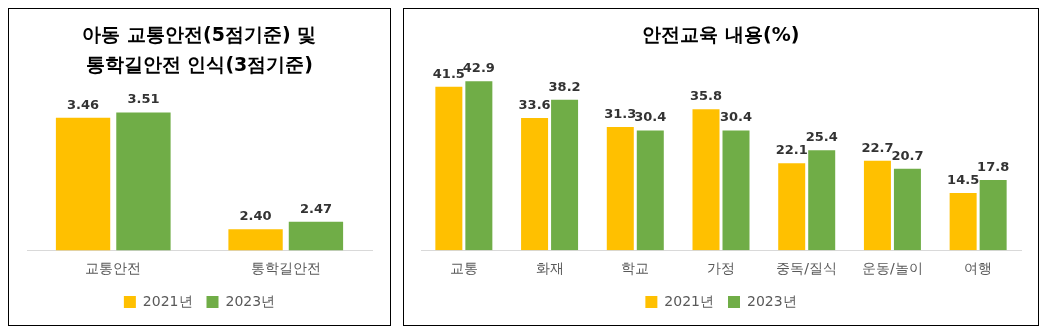 This screenshot has height=336, width=1047. I want to click on data-label: 33.6, so click(534, 104).